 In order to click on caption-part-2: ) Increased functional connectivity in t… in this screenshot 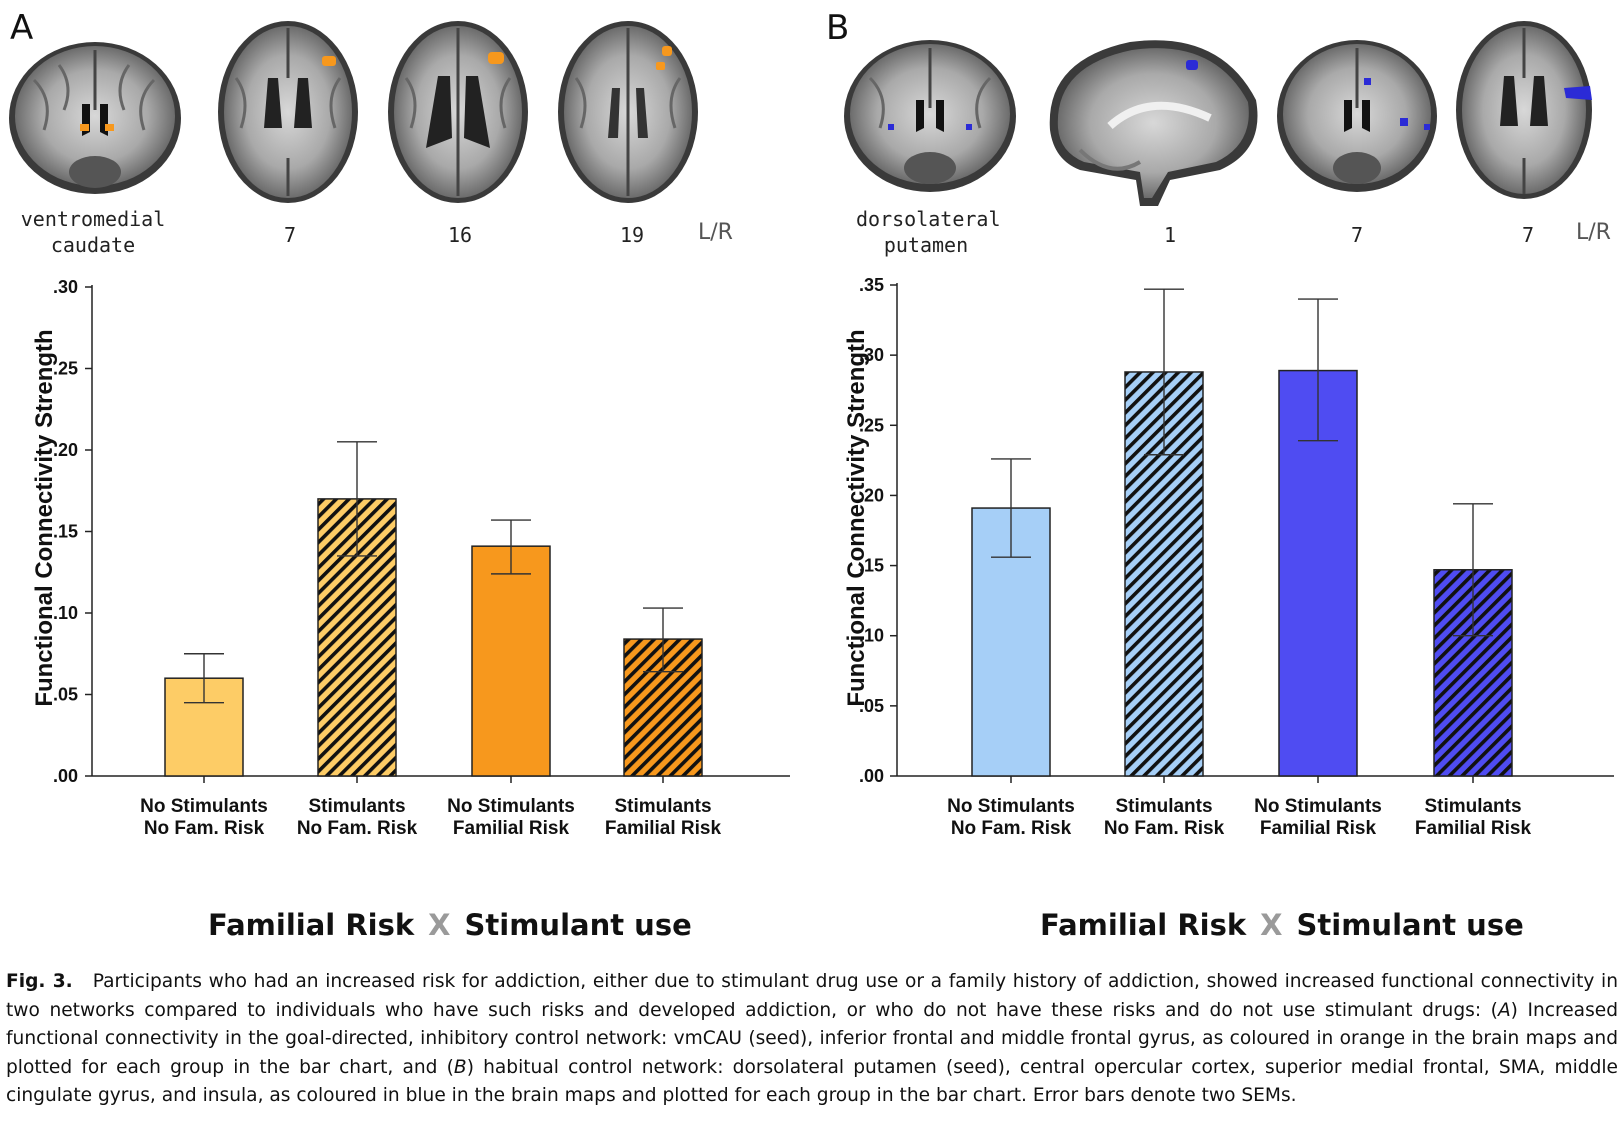, I will do `click(812, 1038)`.